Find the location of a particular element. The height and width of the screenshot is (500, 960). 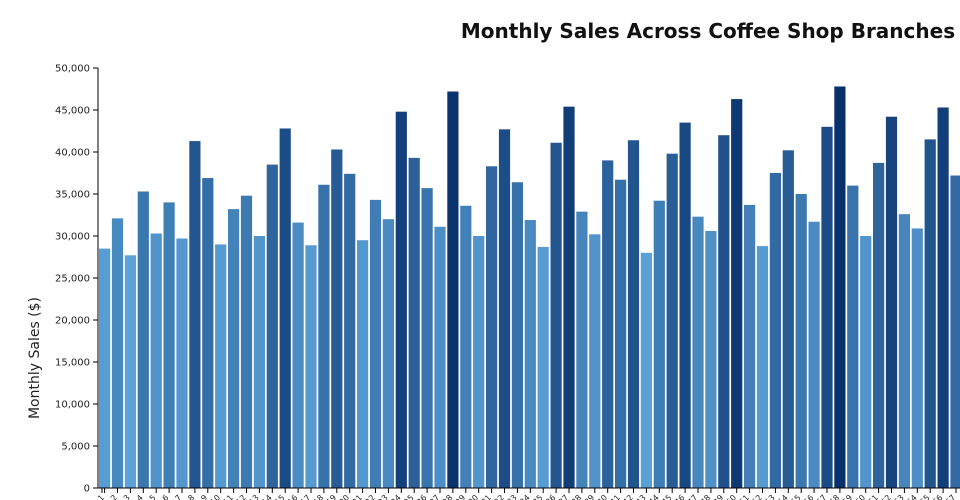

x-tick-label: 20 is located at coordinates (345, 496).